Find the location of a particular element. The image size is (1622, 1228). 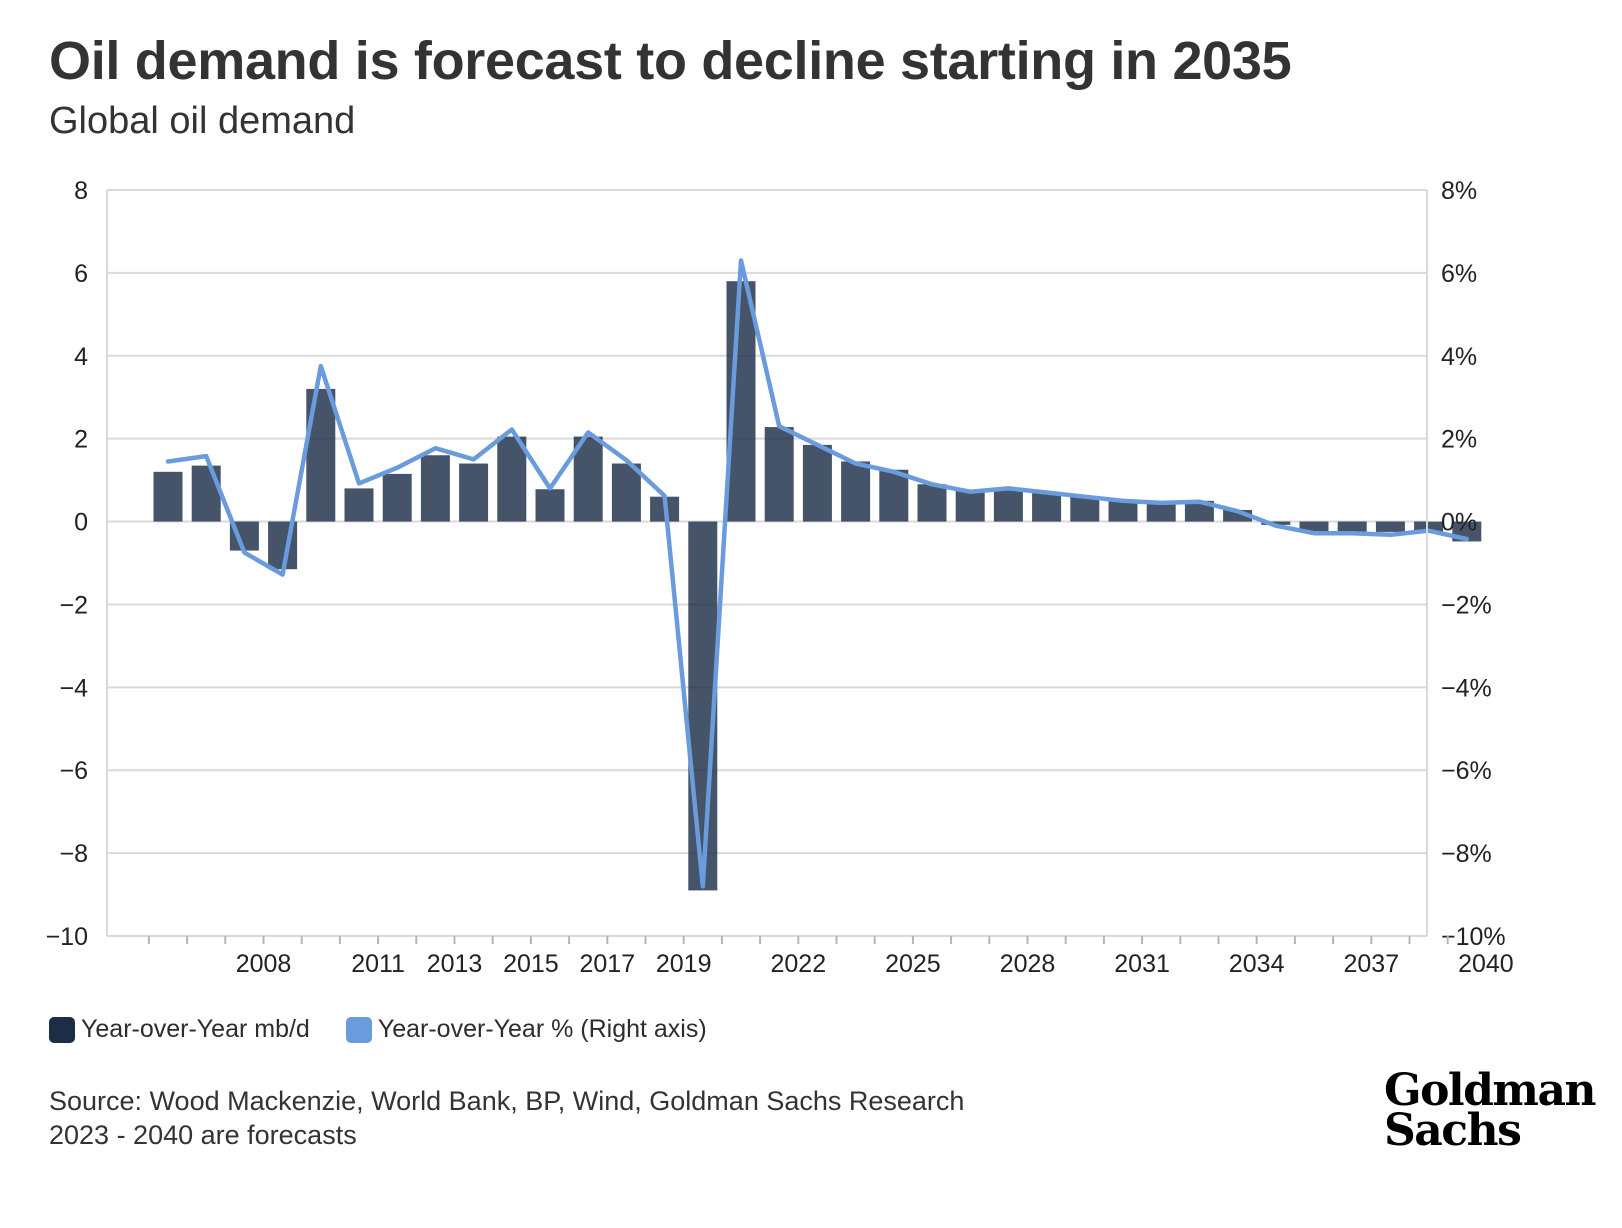

bar-2028 is located at coordinates (1008, 504).